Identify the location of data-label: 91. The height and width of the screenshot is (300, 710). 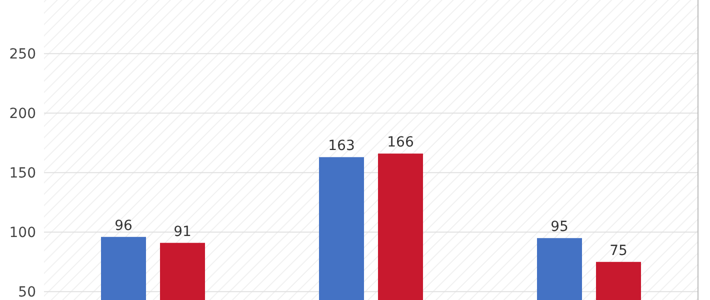
(183, 232).